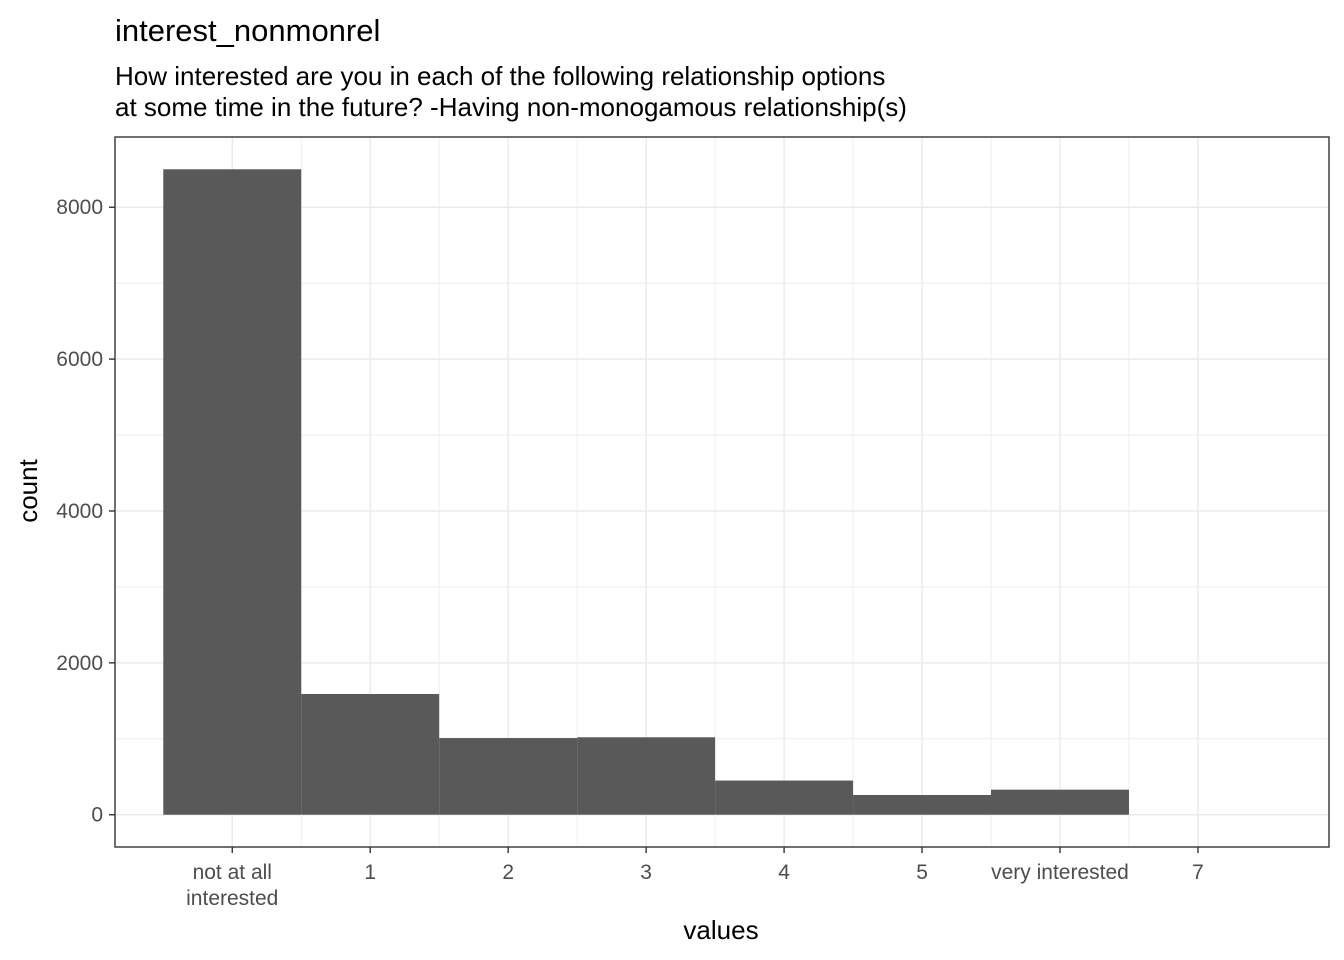 This screenshot has width=1344, height=960. What do you see at coordinates (79, 359) in the screenshot?
I see `y-tick-label-3: 6000` at bounding box center [79, 359].